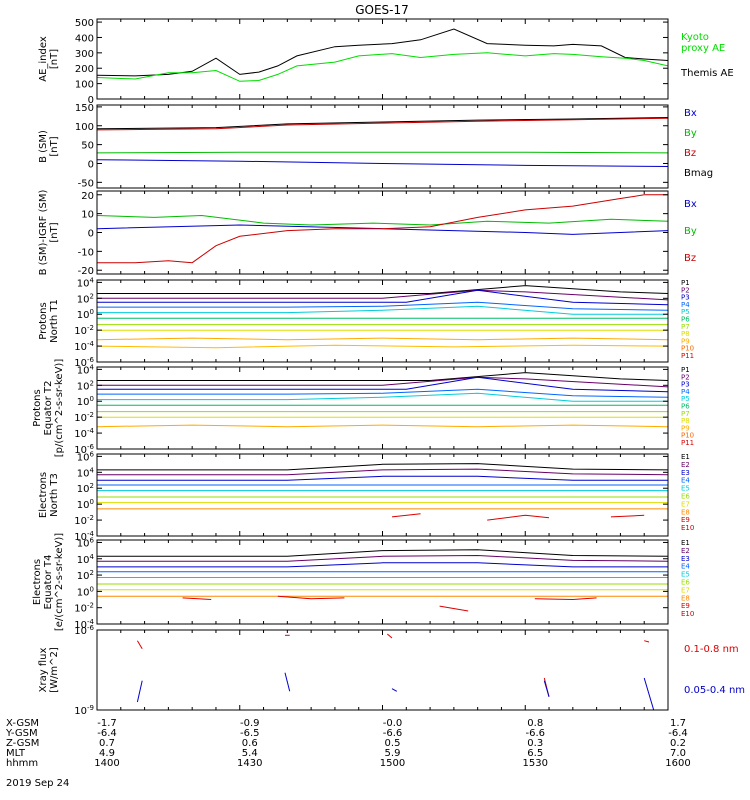  Describe the element at coordinates (84, 23) in the screenshot. I see `y-tick-label-ae: 500` at that location.